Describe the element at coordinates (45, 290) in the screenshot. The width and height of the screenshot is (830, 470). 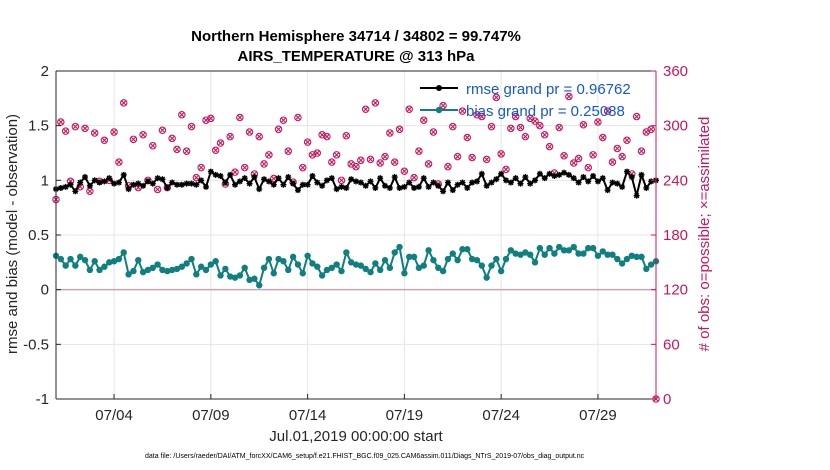
I see `y-left-tick-label: 0` at that location.